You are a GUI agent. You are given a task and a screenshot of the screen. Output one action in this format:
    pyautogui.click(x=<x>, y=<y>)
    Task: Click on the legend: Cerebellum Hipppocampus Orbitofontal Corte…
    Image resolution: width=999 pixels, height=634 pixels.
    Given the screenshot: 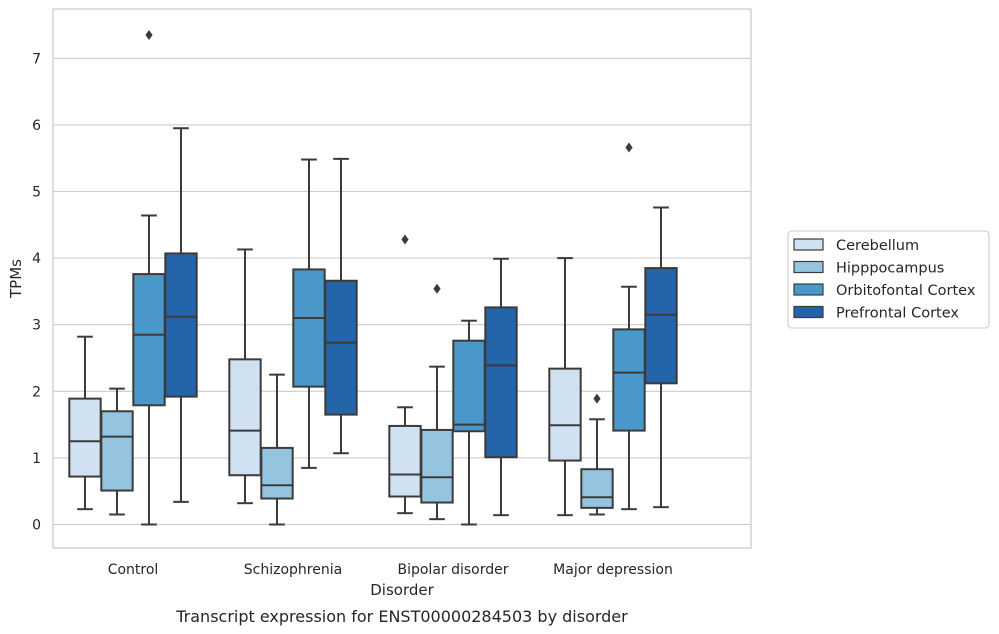 What is the action you would take?
    pyautogui.click(x=888, y=279)
    